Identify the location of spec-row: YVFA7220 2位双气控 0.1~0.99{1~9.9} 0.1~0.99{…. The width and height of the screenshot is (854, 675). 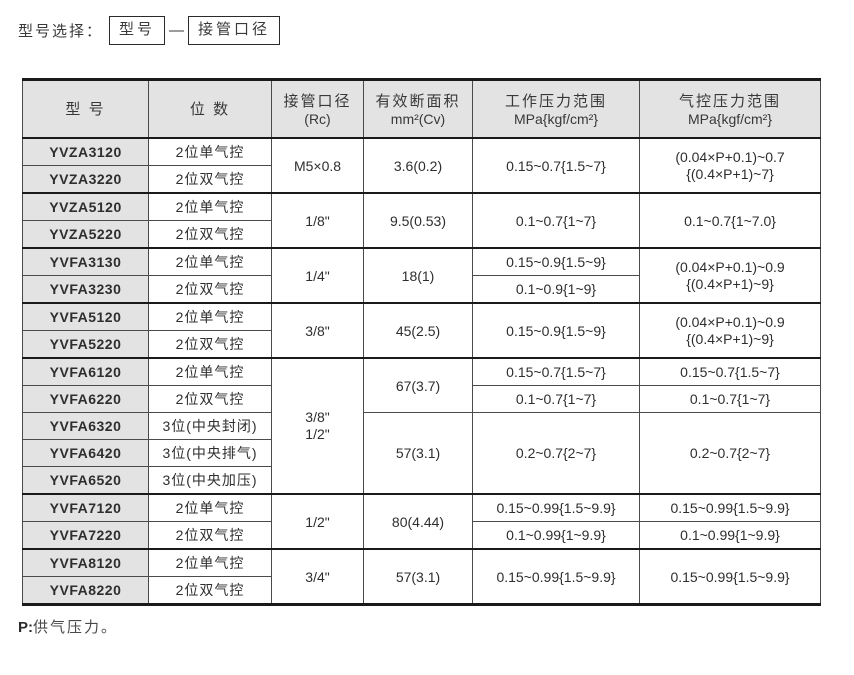
(421, 535).